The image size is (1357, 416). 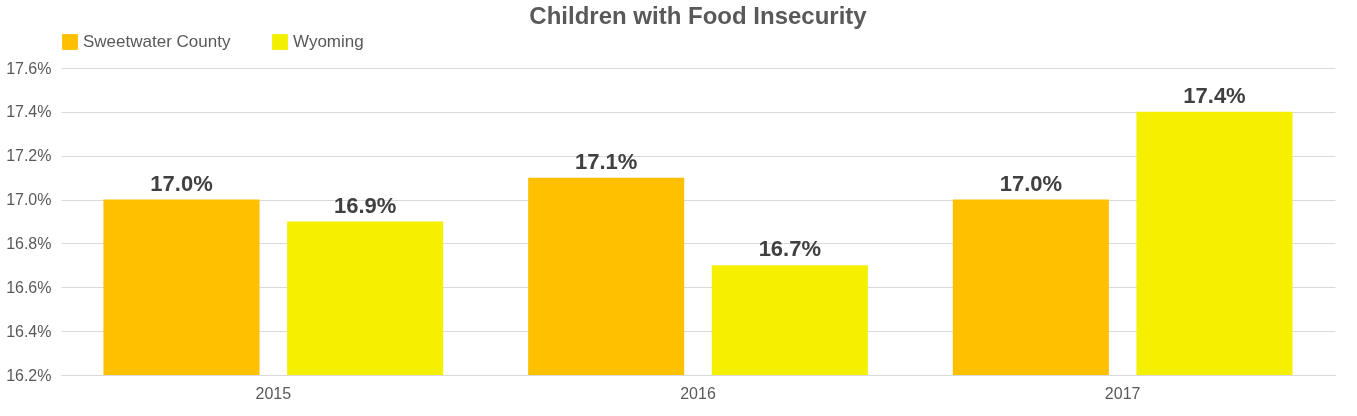 I want to click on y-tick-label: 17.6%, so click(x=29, y=68).